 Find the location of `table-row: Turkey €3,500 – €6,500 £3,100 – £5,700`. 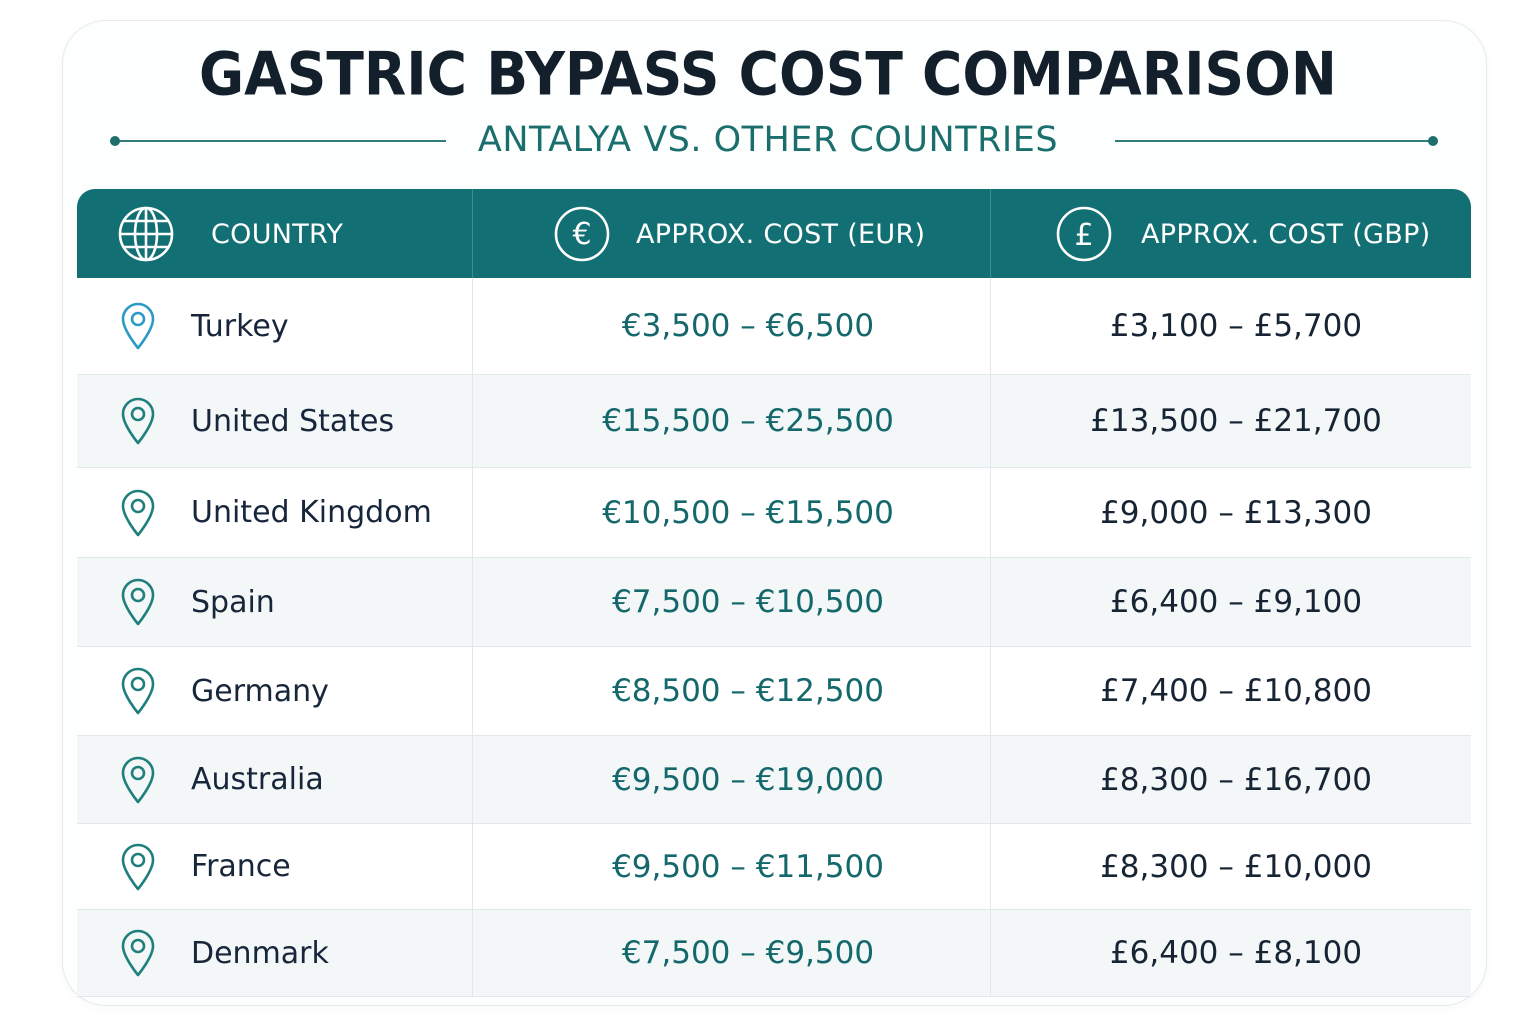

table-row: Turkey €3,500 – €6,500 £3,100 – £5,700 is located at coordinates (774, 326).